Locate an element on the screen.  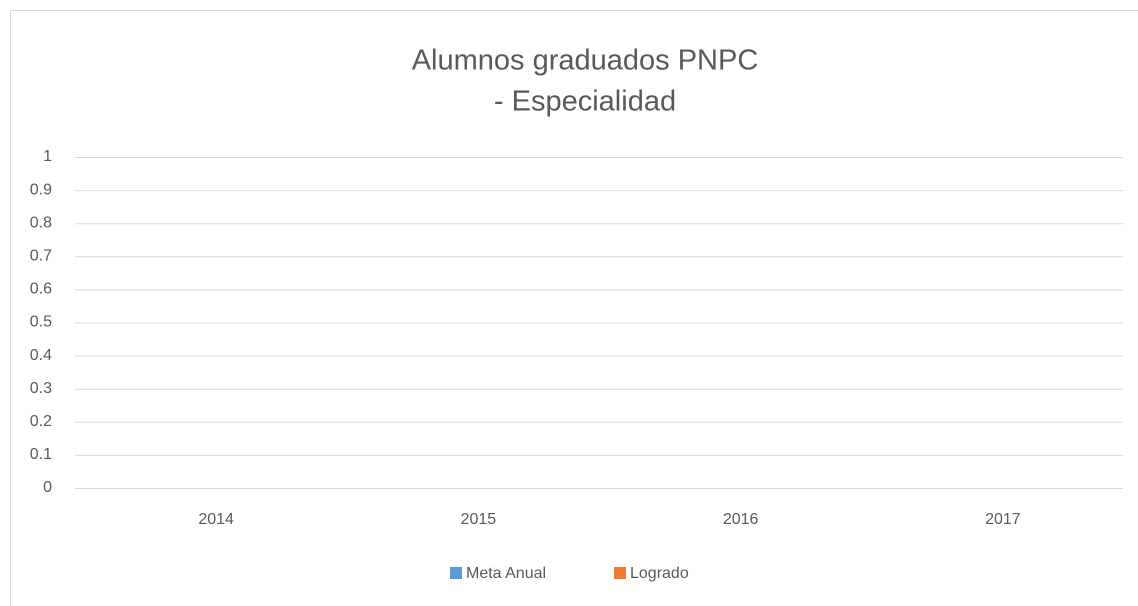
x-tick-label: 2017 is located at coordinates (1003, 519).